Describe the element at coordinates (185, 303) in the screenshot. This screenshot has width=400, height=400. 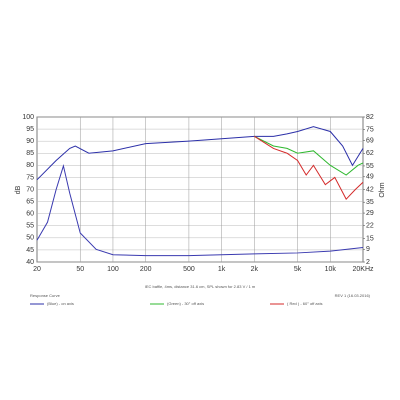
I see `legend-label: (Green) - 30° off axis` at that location.